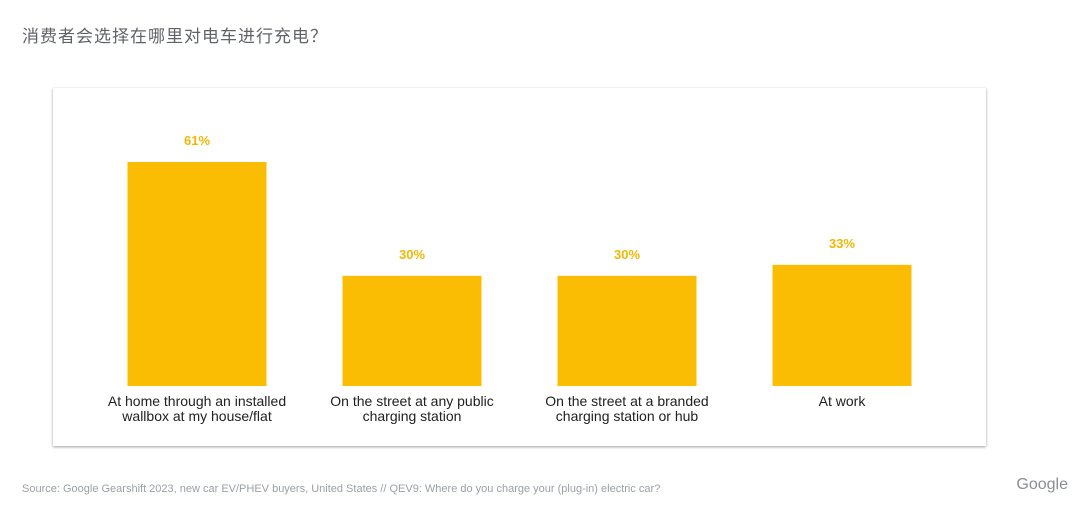 Image resolution: width=1080 pixels, height=510 pixels. I want to click on google-logo: Google, so click(1042, 484).